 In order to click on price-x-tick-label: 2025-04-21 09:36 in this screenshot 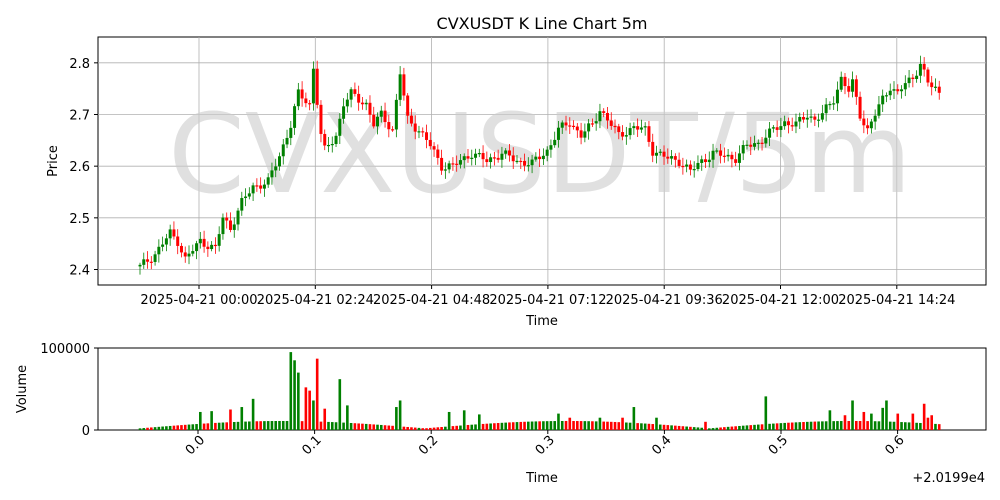, I will do `click(664, 300)`.